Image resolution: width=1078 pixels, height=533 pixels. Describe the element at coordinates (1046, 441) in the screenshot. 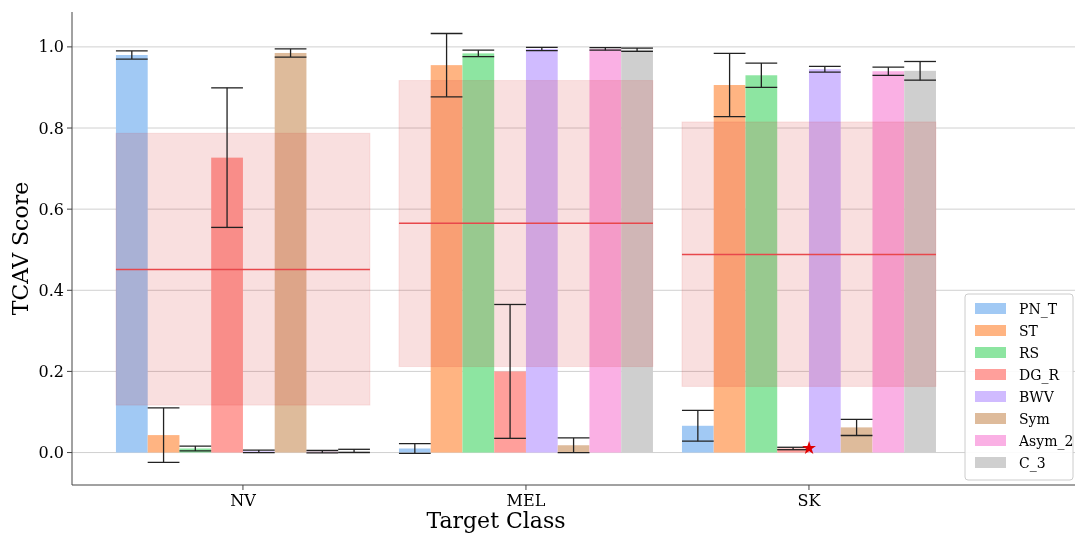

I see `legend-label: Asym_2` at that location.